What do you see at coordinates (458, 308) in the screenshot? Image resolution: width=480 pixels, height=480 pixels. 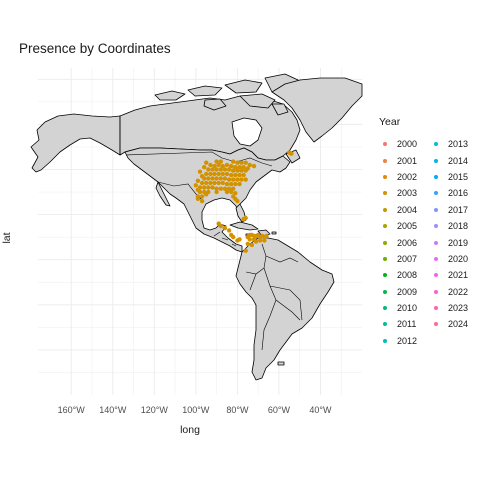 I see `legend-label: 2023` at bounding box center [458, 308].